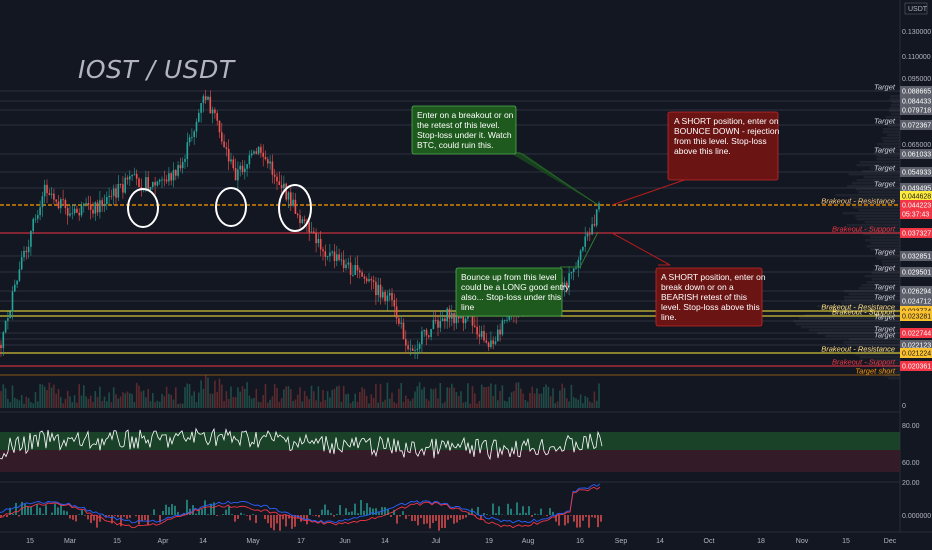  Describe the element at coordinates (916, 111) in the screenshot. I see `price-tag-label: 0.079718` at that location.